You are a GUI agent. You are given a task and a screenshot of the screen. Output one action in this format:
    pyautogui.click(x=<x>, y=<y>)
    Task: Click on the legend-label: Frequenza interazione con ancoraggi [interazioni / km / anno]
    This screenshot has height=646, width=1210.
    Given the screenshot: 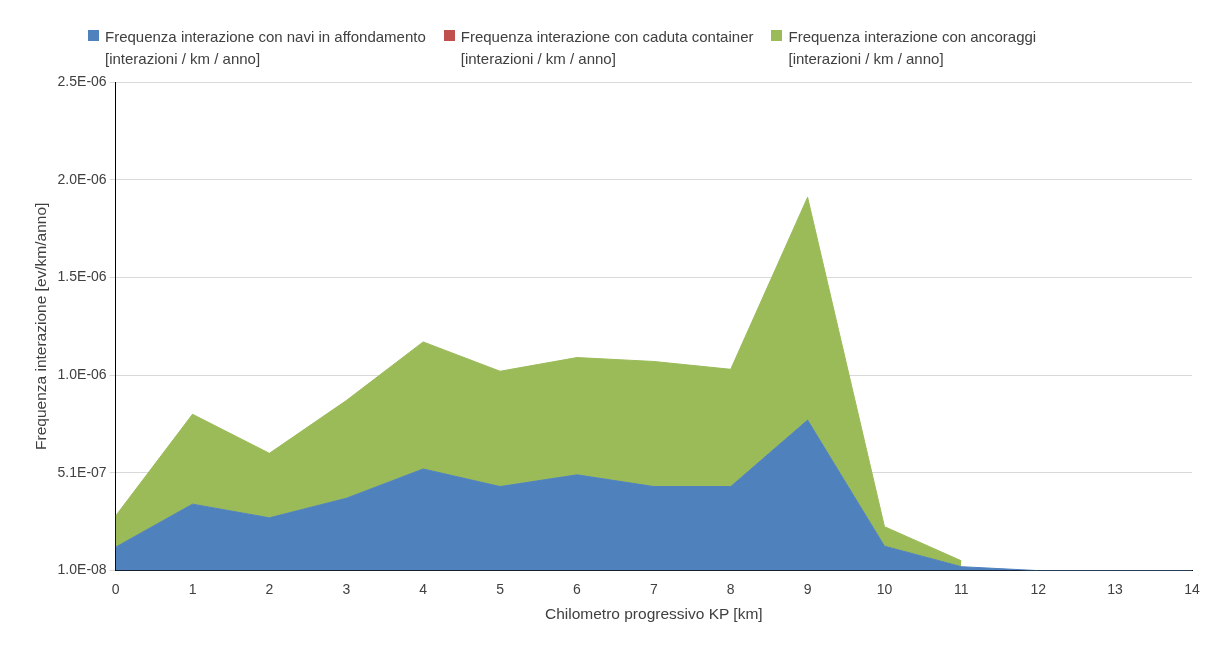 What is the action you would take?
    pyautogui.click(x=912, y=48)
    